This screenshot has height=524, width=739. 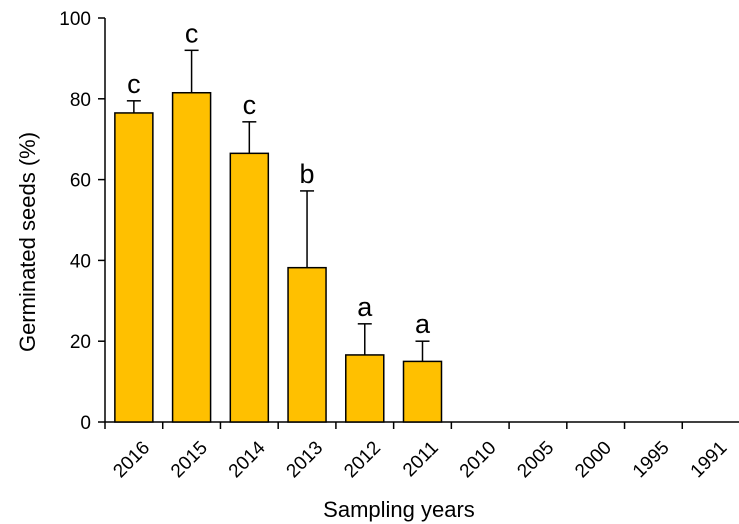 I want to click on y-tick-label: 60, so click(x=80, y=181).